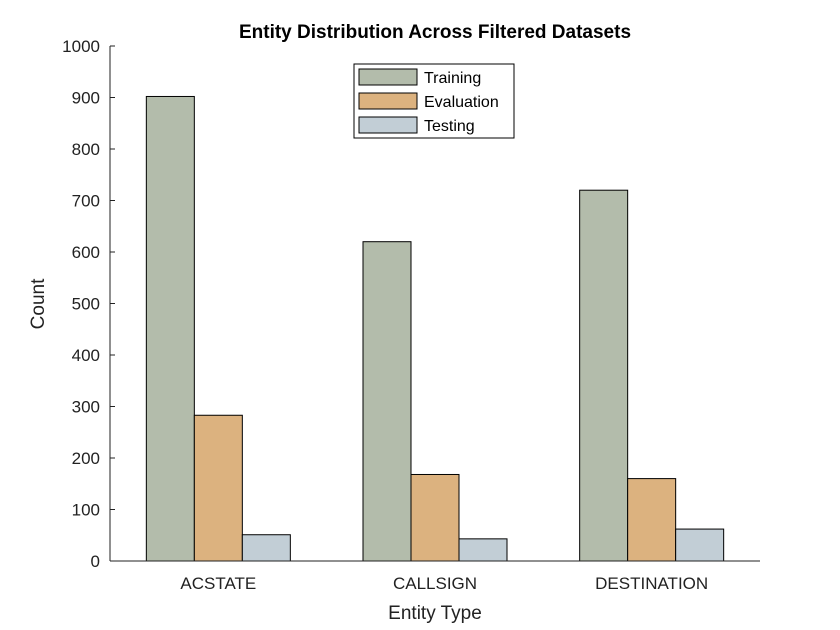  Describe the element at coordinates (700, 545) in the screenshot. I see `bar-testing-destination` at that location.